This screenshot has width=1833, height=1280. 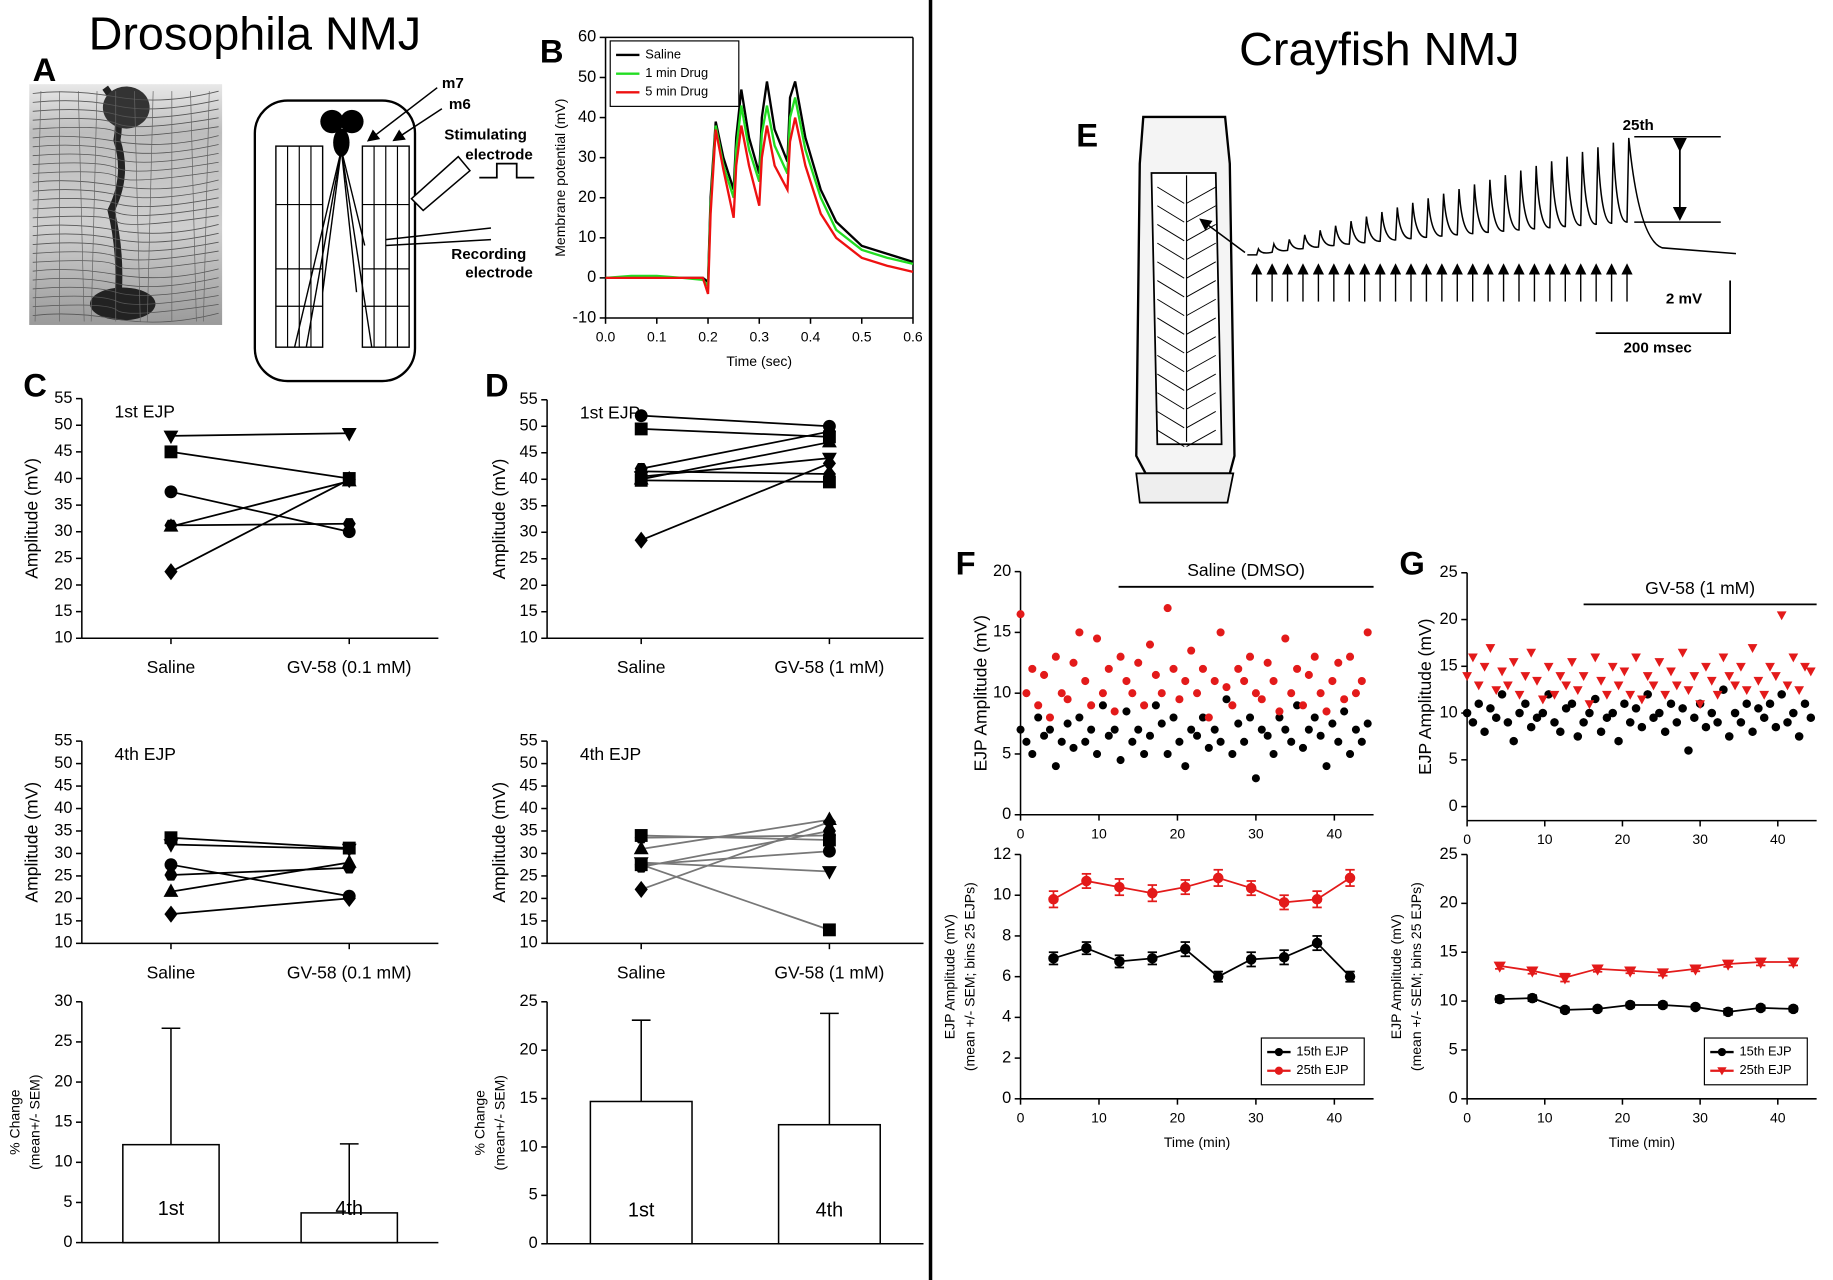 I want to click on panel-label: A, so click(x=45, y=69).